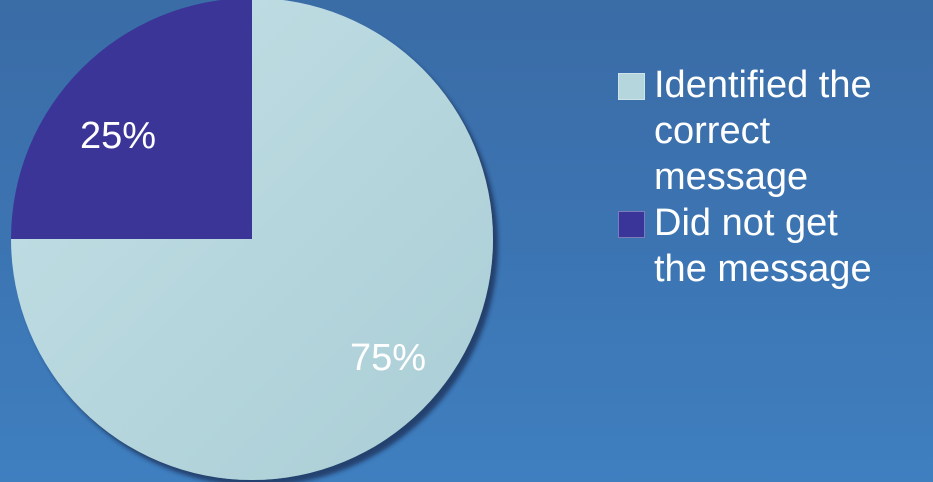 The image size is (933, 482). Describe the element at coordinates (792, 177) in the screenshot. I see `legend-label-identified-line3: message` at that location.